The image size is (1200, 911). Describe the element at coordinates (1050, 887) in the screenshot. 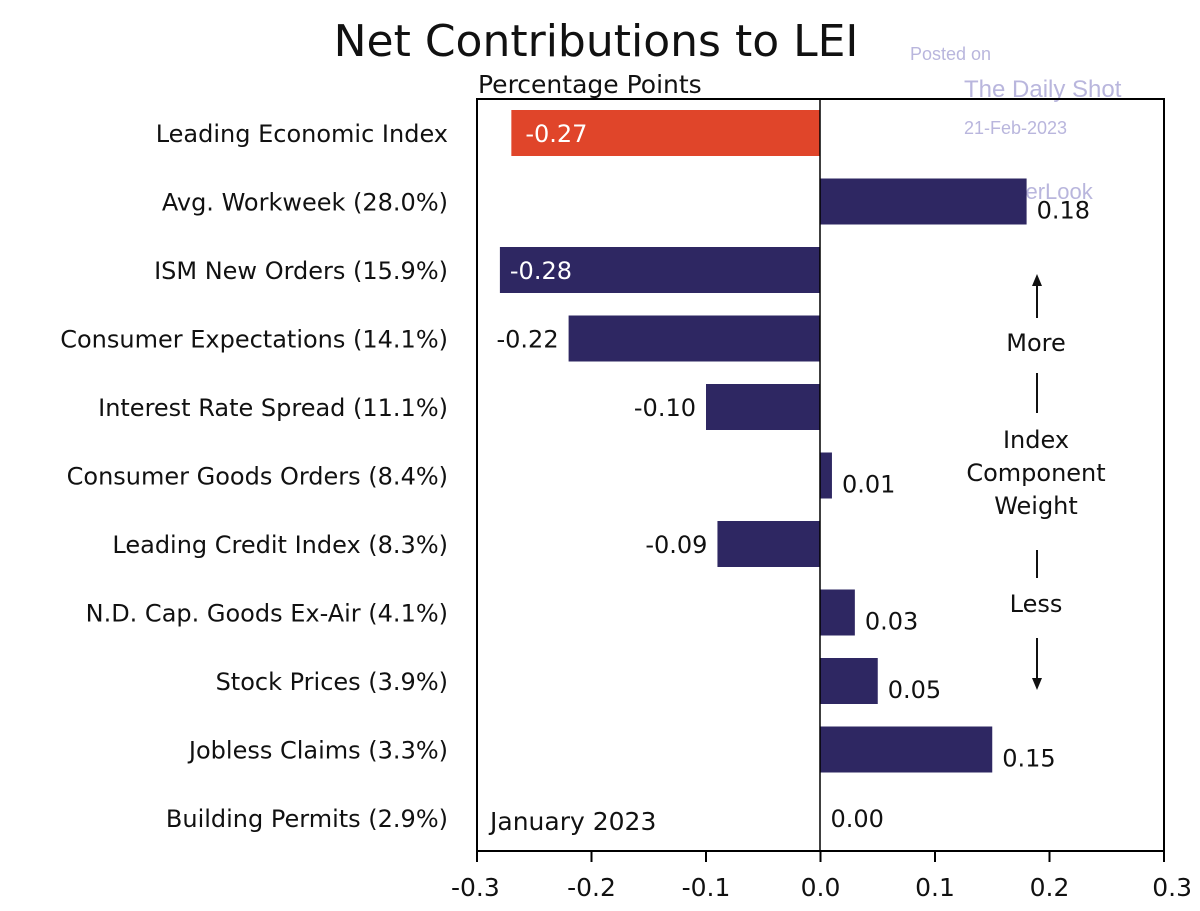

I see `x-tick-label: 0.2` at that location.